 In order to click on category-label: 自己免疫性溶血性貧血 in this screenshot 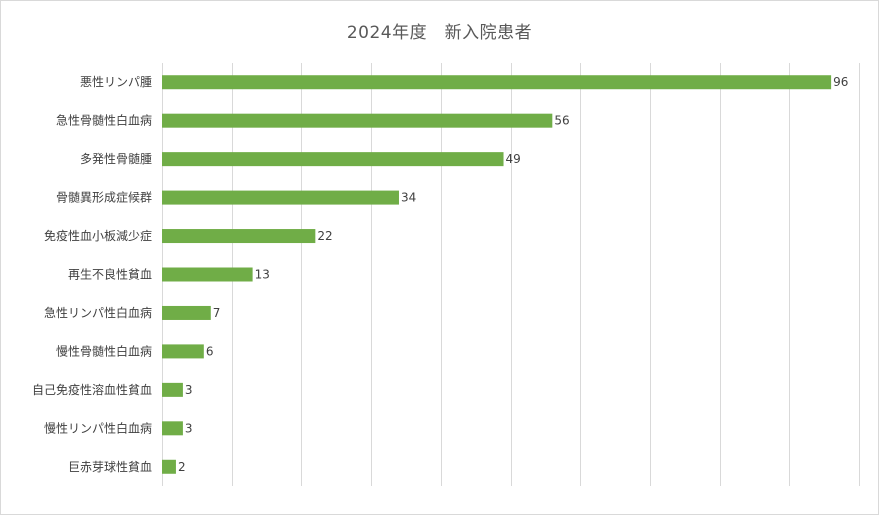, I will do `click(92, 389)`.